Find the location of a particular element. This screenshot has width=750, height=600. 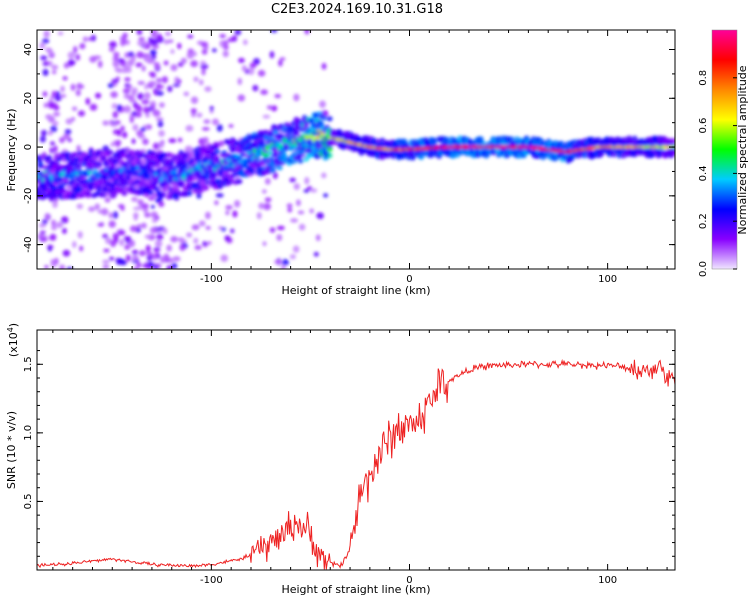

spectrogram-x-tick-label: -100 is located at coordinates (211, 279).